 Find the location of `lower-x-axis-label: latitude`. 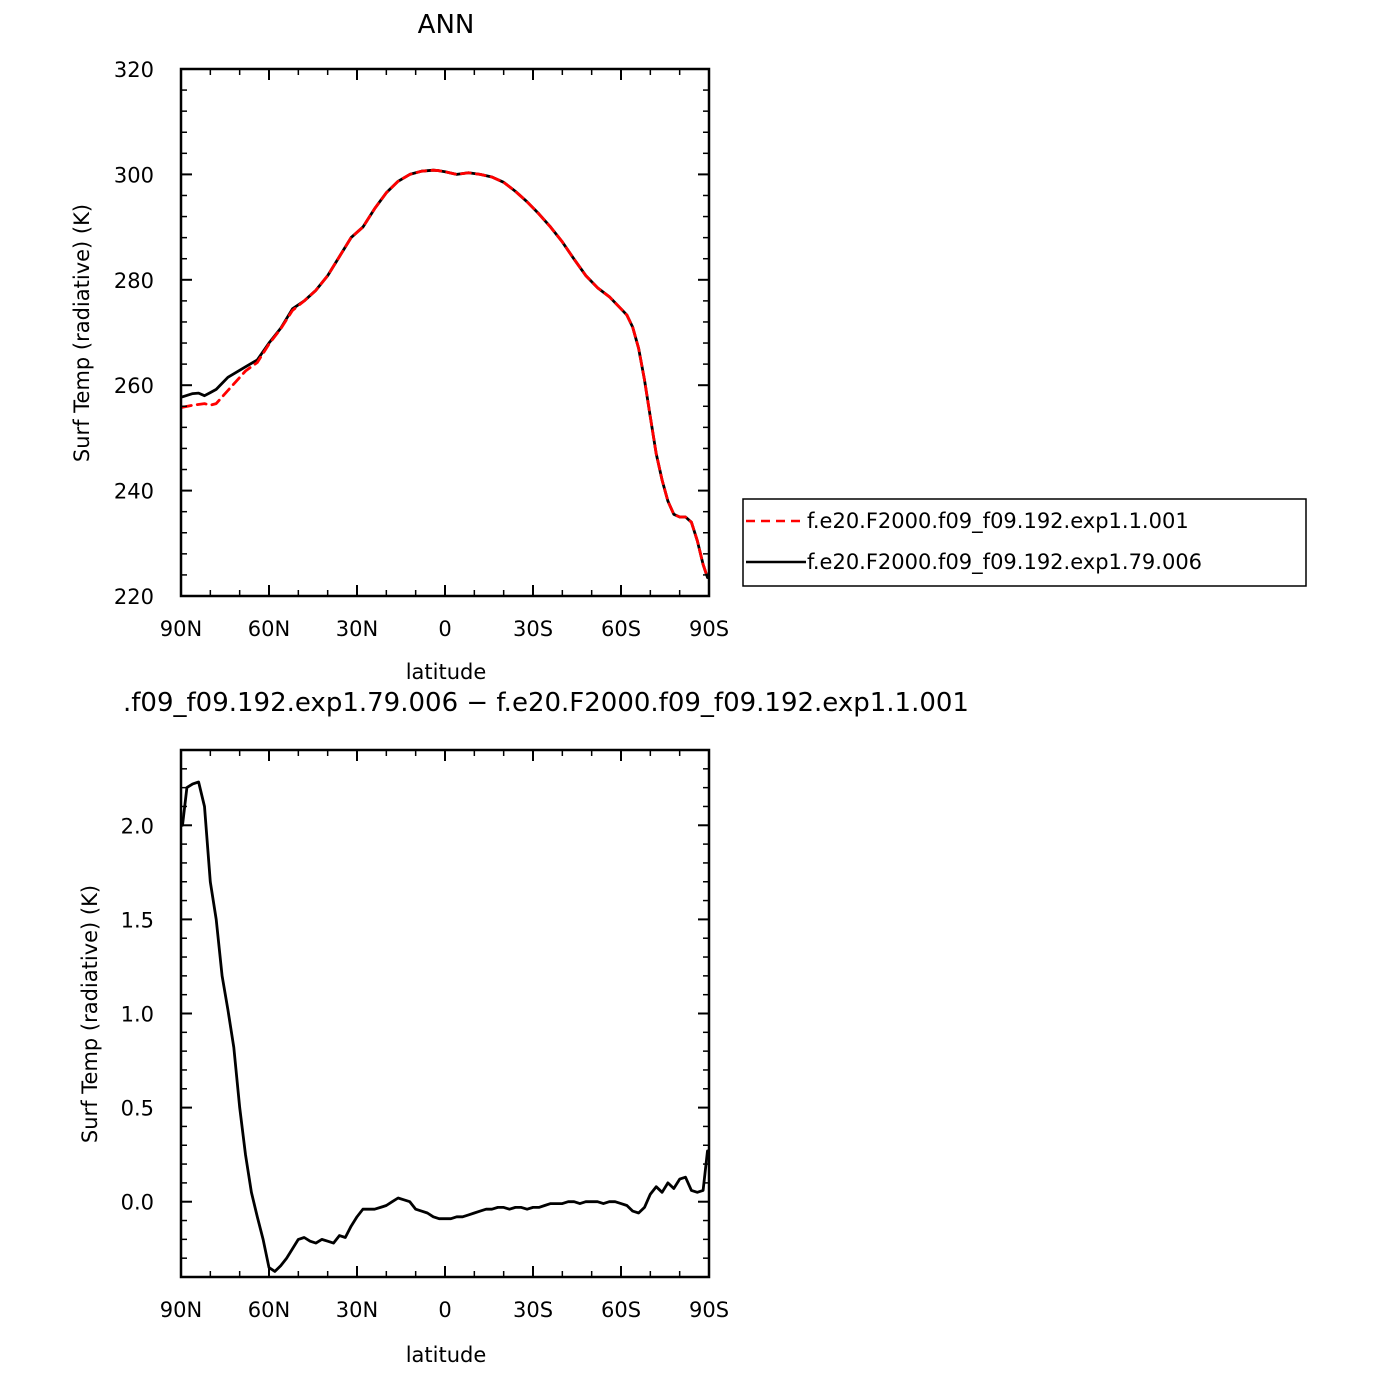

lower-x-axis-label: latitude is located at coordinates (446, 1355).